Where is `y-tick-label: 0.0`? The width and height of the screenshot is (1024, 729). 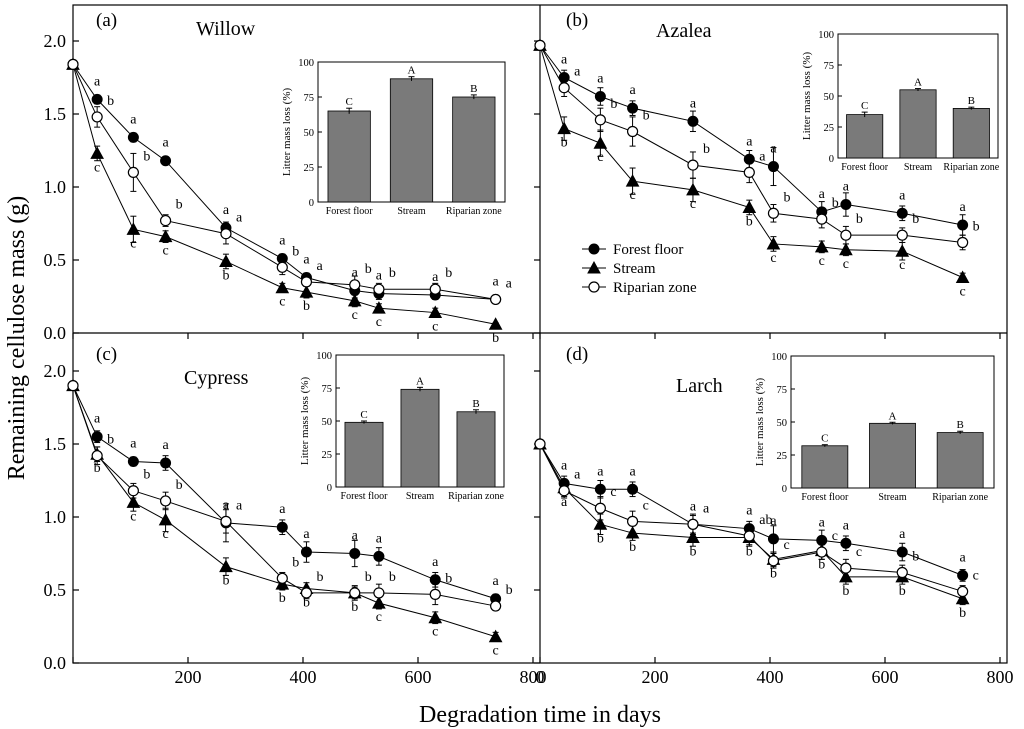
y-tick-label: 0.0 is located at coordinates (55, 333).